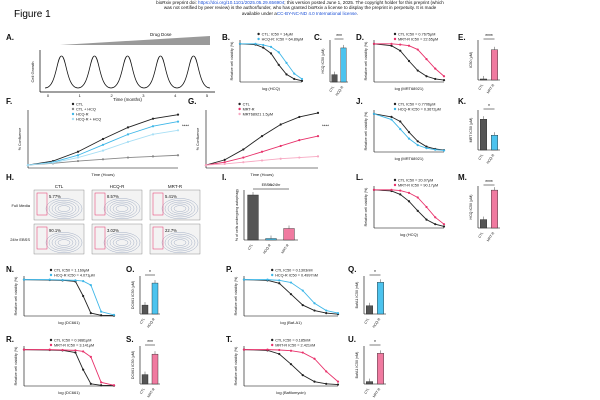 This screenshot has width=600, height=400. Describe the element at coordinates (302, 352) in the screenshot. I see `panel-T-point` at that location.